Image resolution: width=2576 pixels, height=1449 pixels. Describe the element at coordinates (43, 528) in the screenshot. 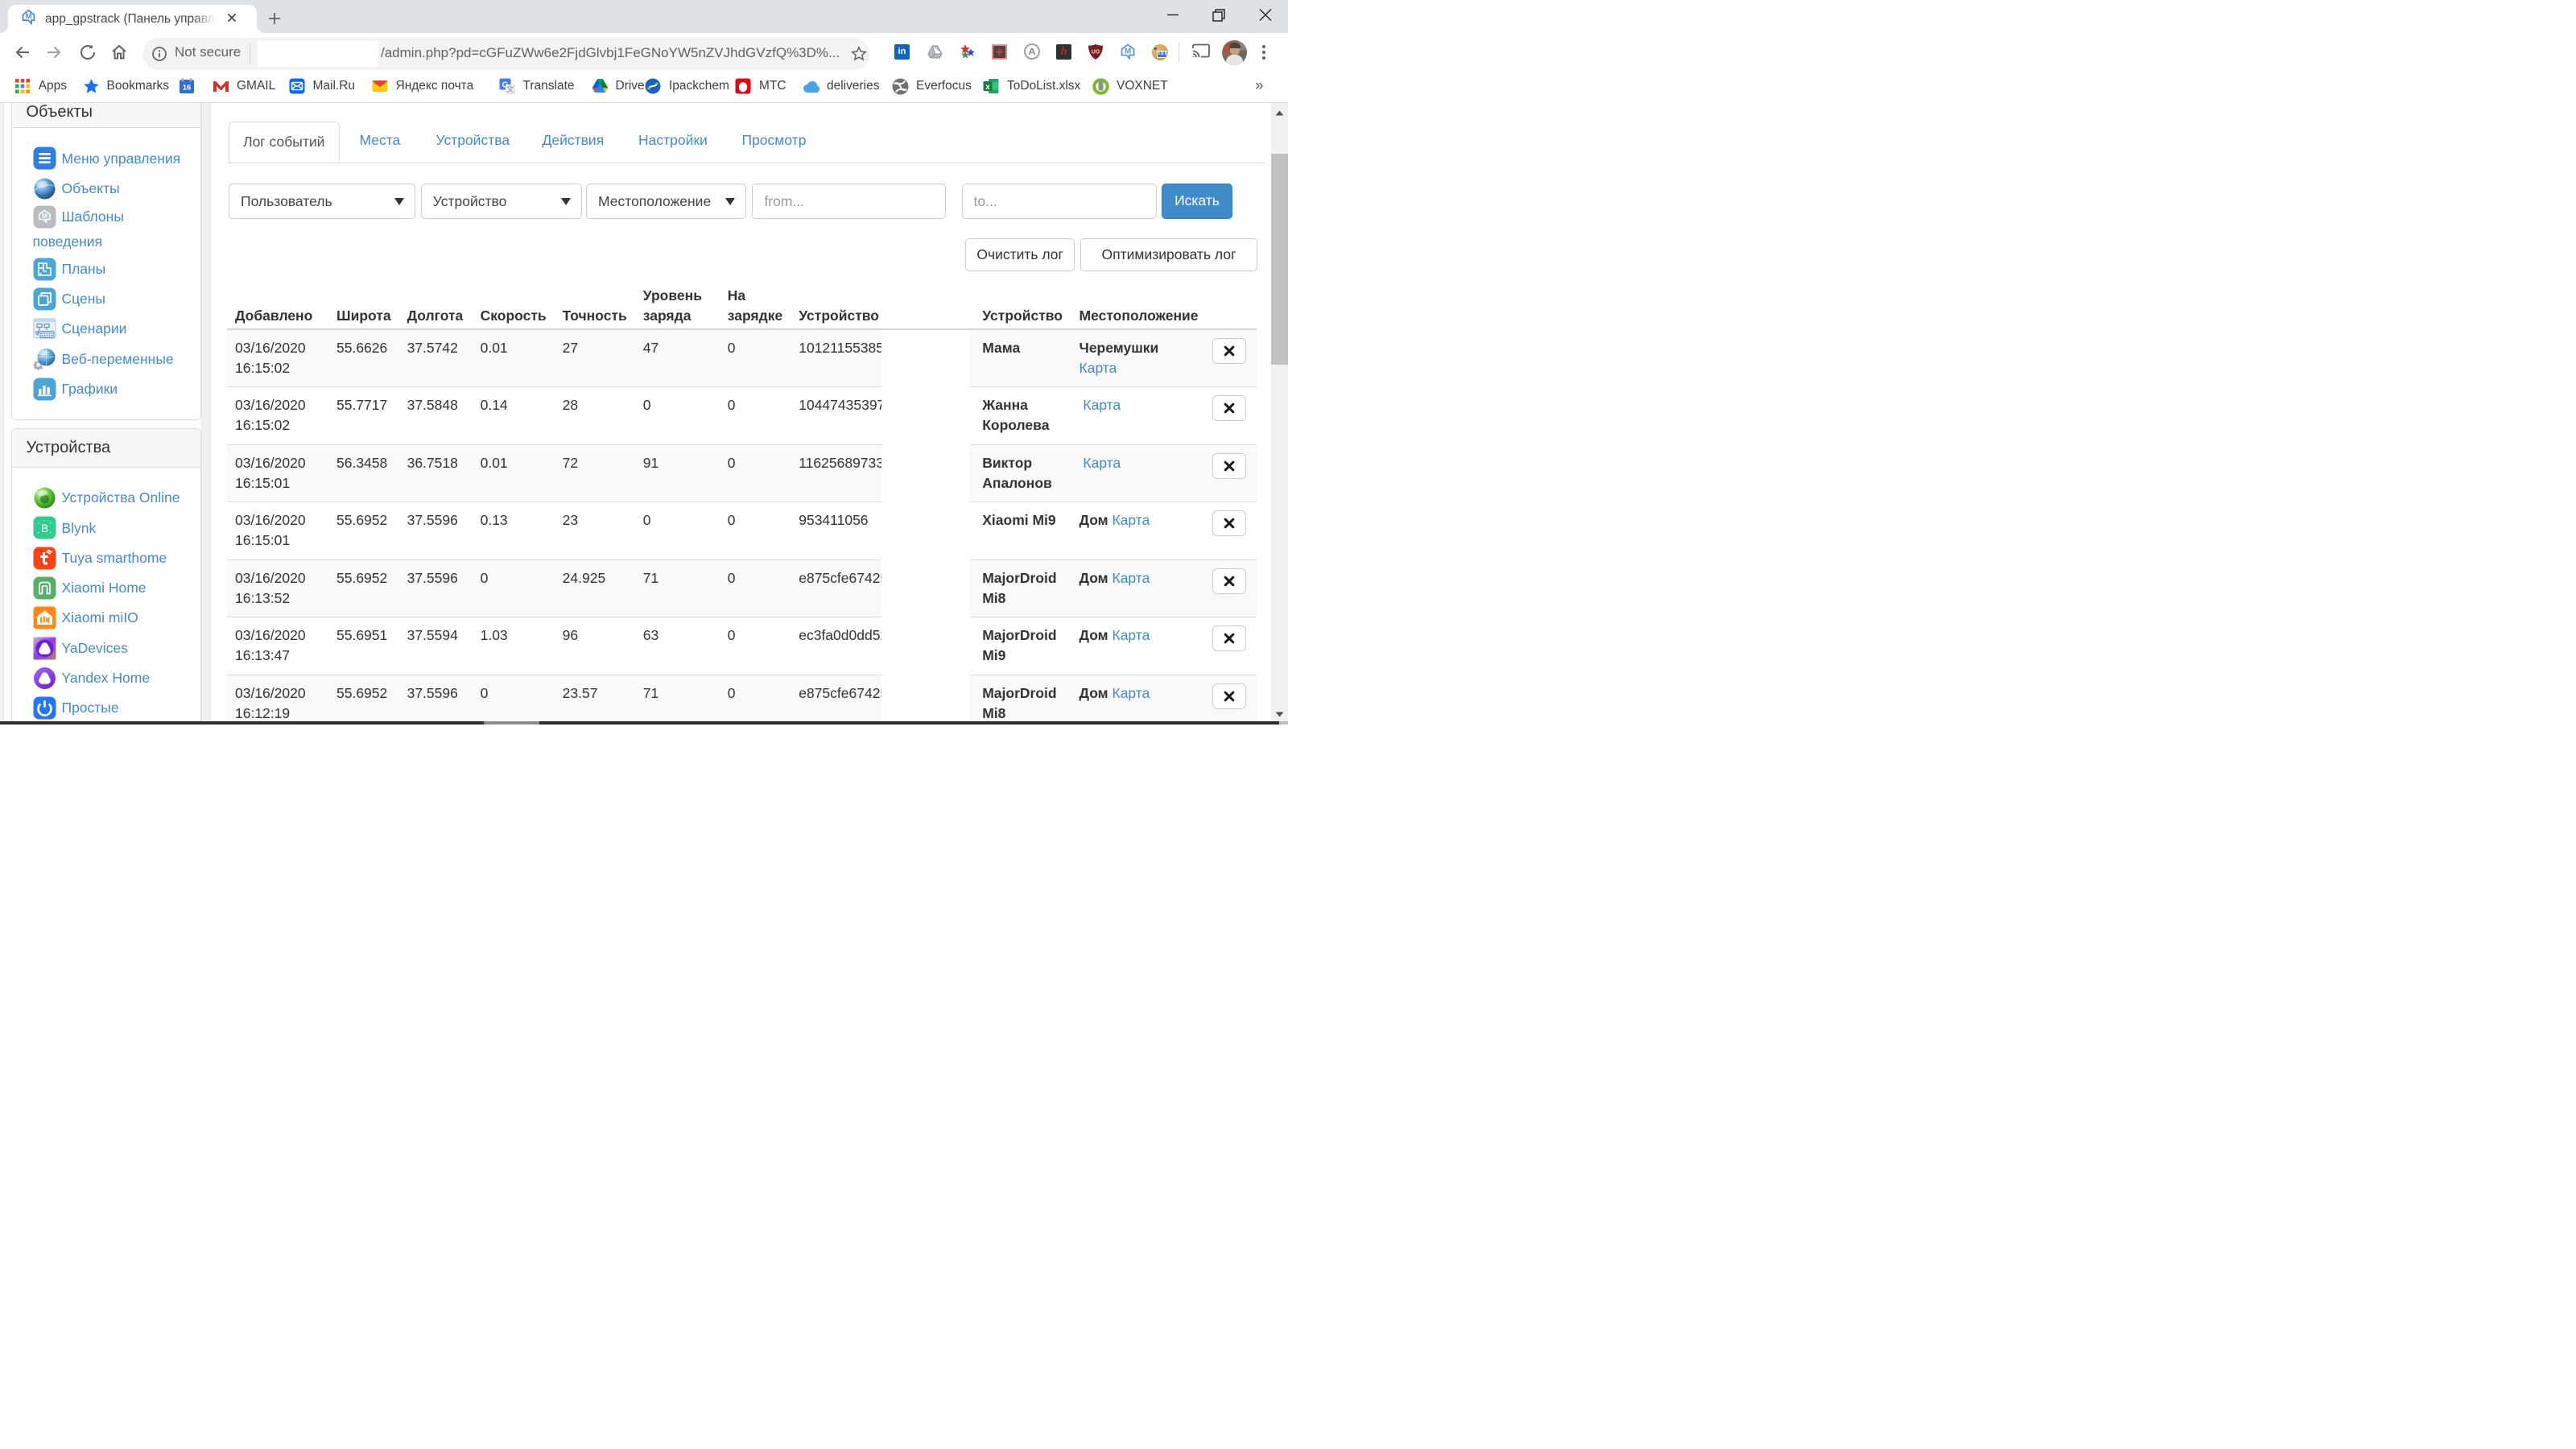

I see `svg-text: B` at that location.